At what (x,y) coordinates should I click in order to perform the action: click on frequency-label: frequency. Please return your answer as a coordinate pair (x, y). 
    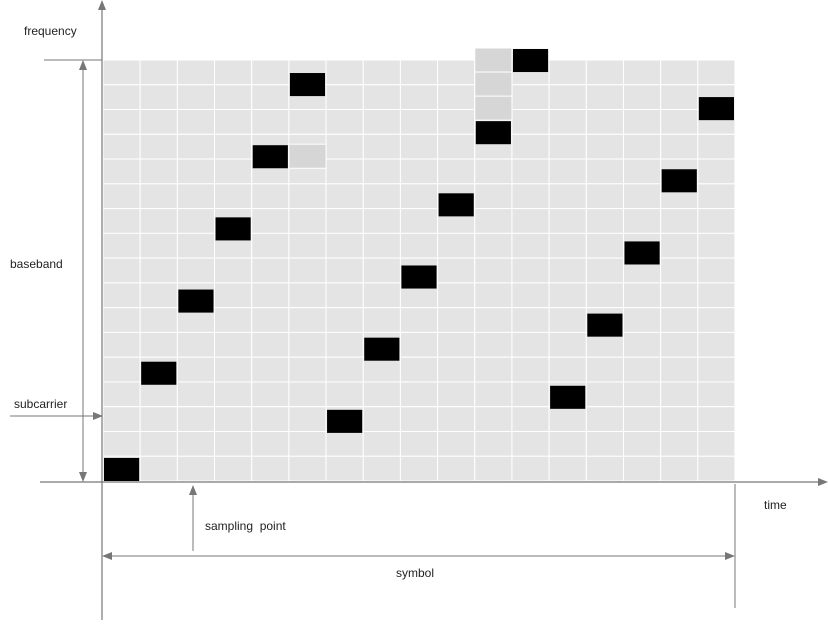
    Looking at the image, I should click on (50, 31).